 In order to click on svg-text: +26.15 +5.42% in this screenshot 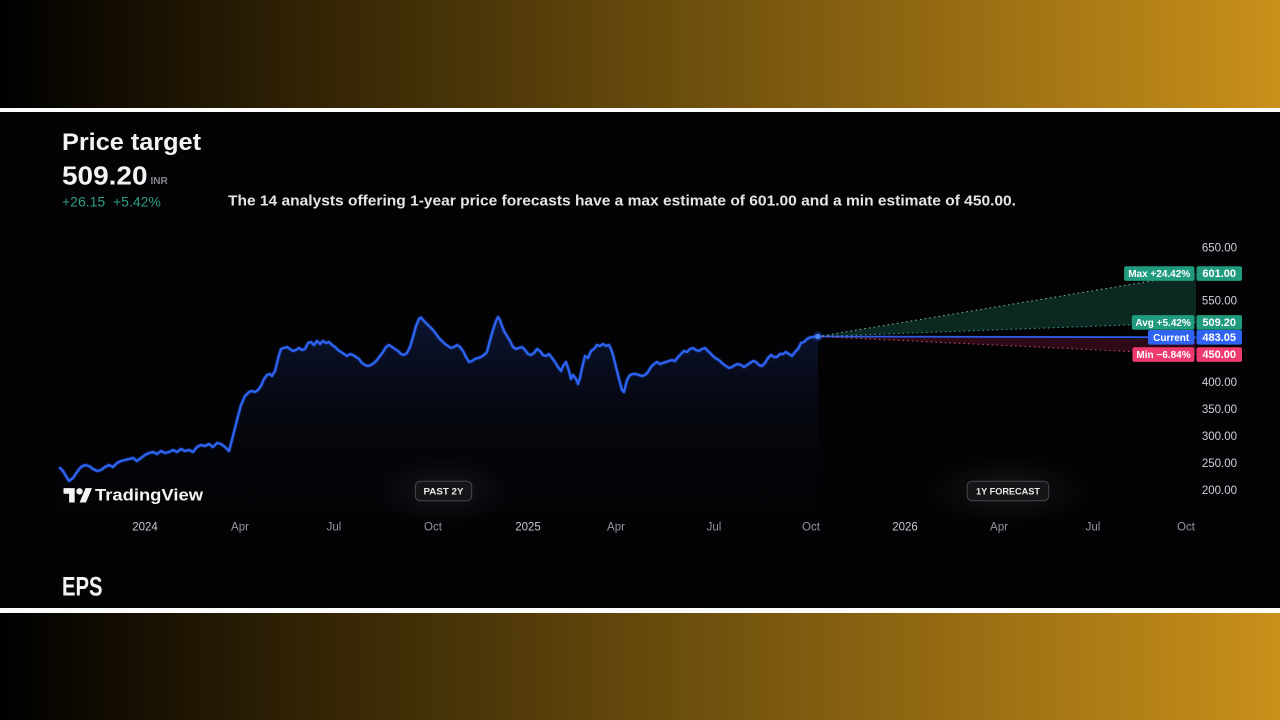, I will do `click(111, 202)`.